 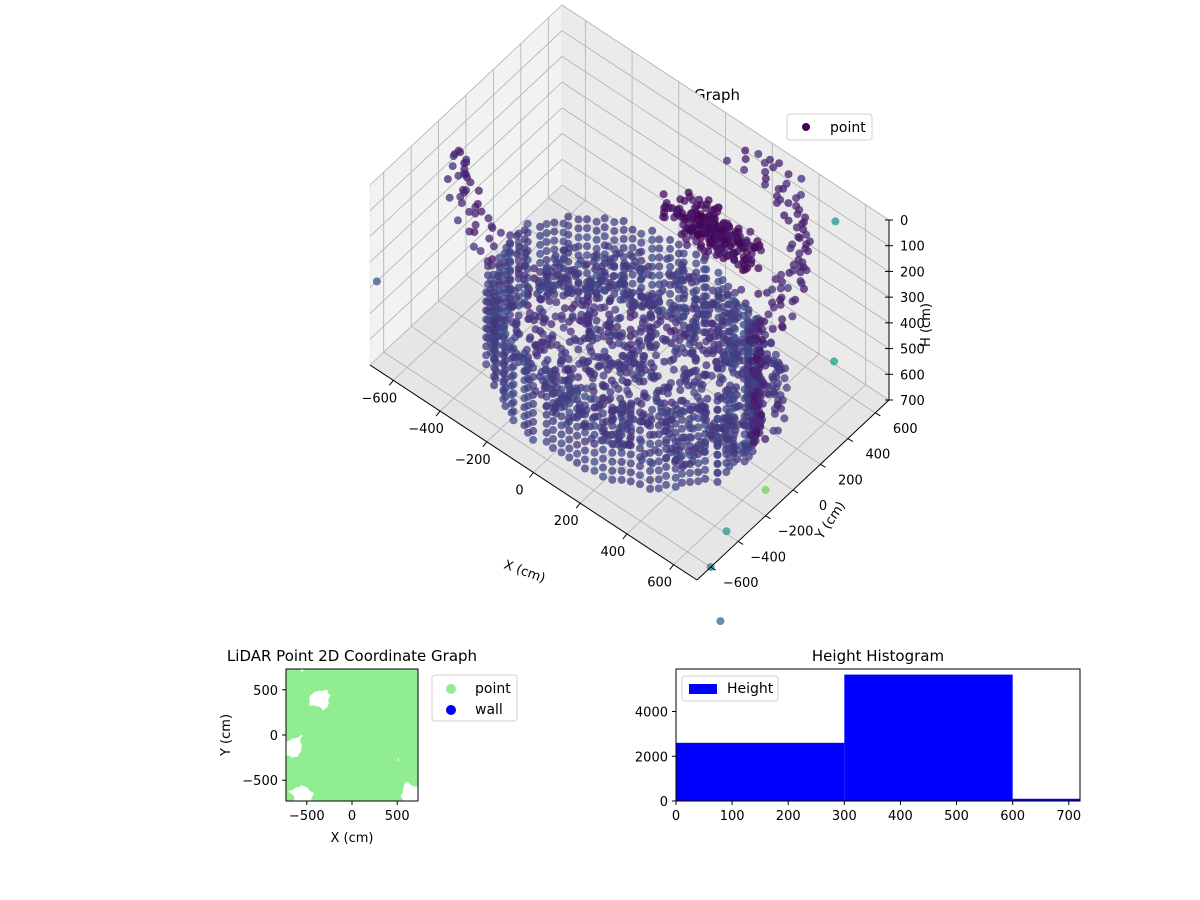 I want to click on scatter3d-ztick-label: 0, so click(x=904, y=221).